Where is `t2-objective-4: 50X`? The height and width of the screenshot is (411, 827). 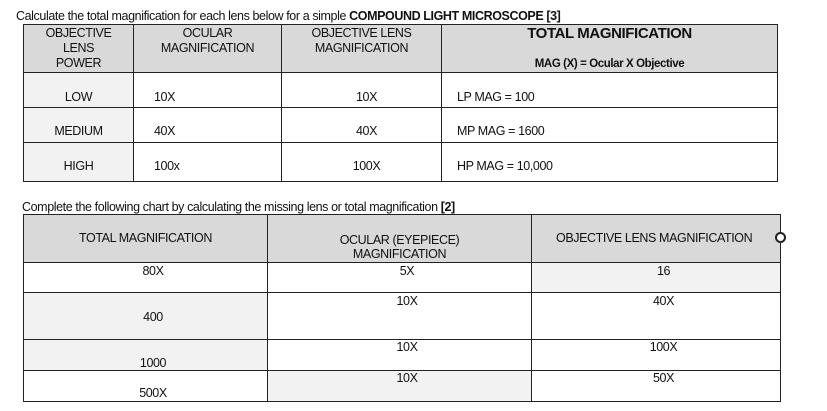 t2-objective-4: 50X is located at coordinates (663, 378).